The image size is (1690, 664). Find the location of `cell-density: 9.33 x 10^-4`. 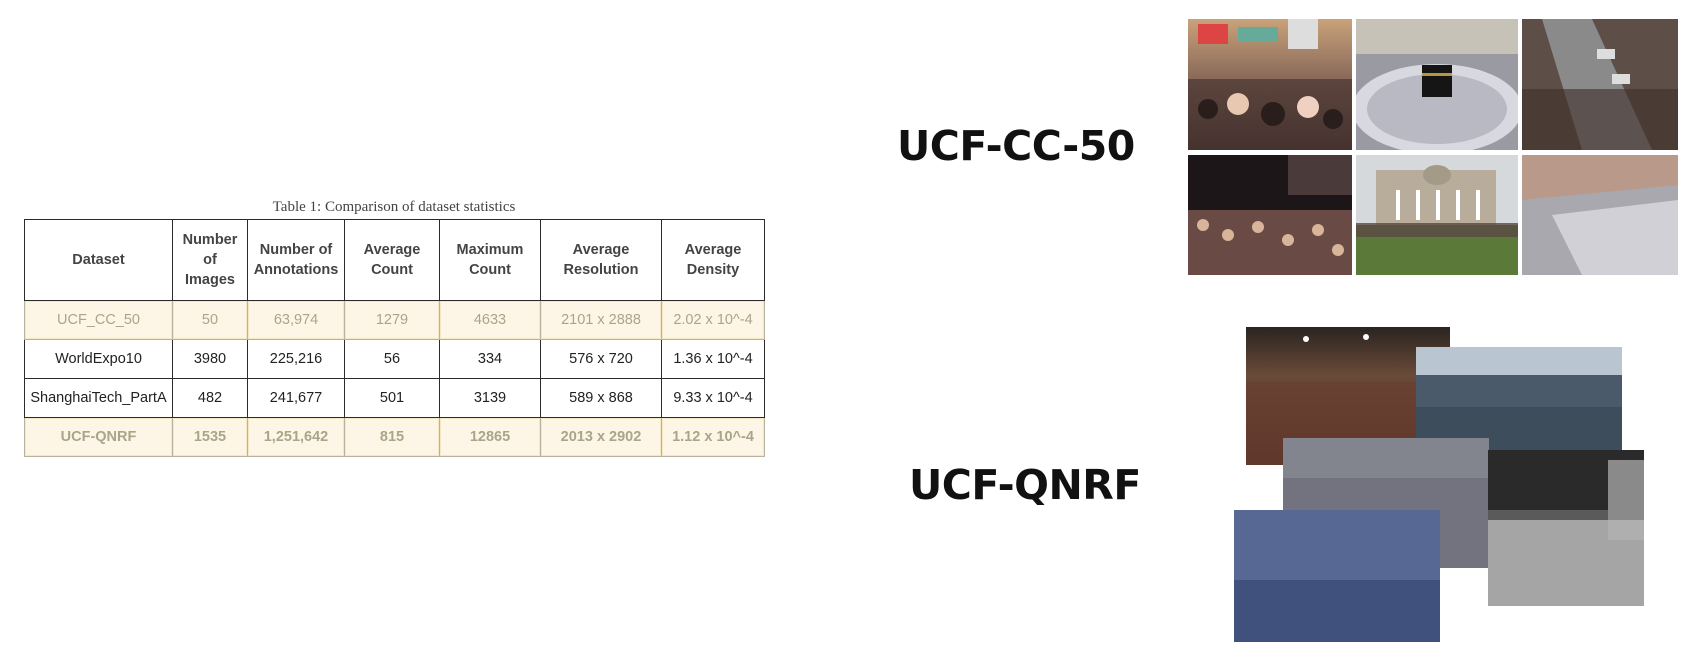

cell-density: 9.33 x 10^-4 is located at coordinates (713, 398).